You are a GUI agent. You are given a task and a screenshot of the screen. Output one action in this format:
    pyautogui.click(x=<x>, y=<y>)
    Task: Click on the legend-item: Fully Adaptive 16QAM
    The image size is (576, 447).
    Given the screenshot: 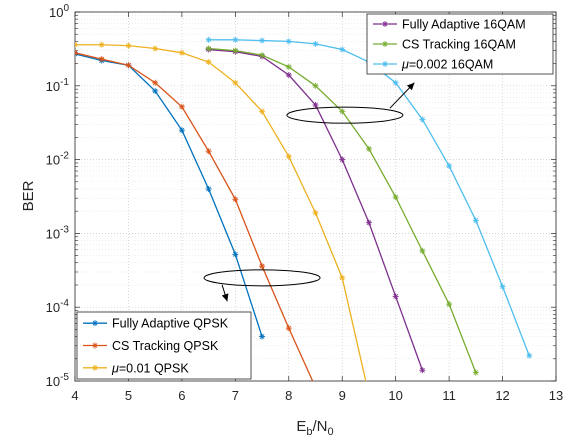 What is the action you would take?
    pyautogui.click(x=449, y=25)
    